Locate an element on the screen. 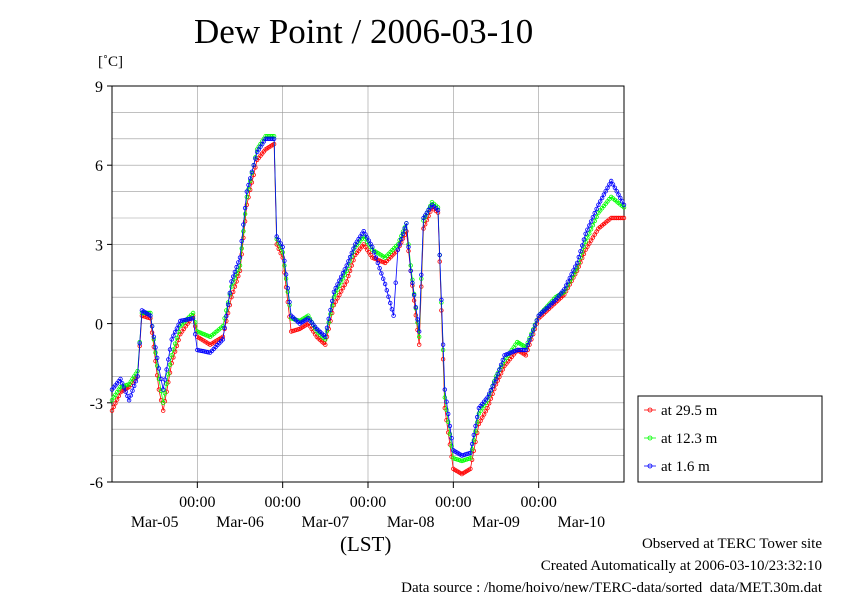 The image size is (842, 597). legend-label: at 1.6 m is located at coordinates (685, 467).